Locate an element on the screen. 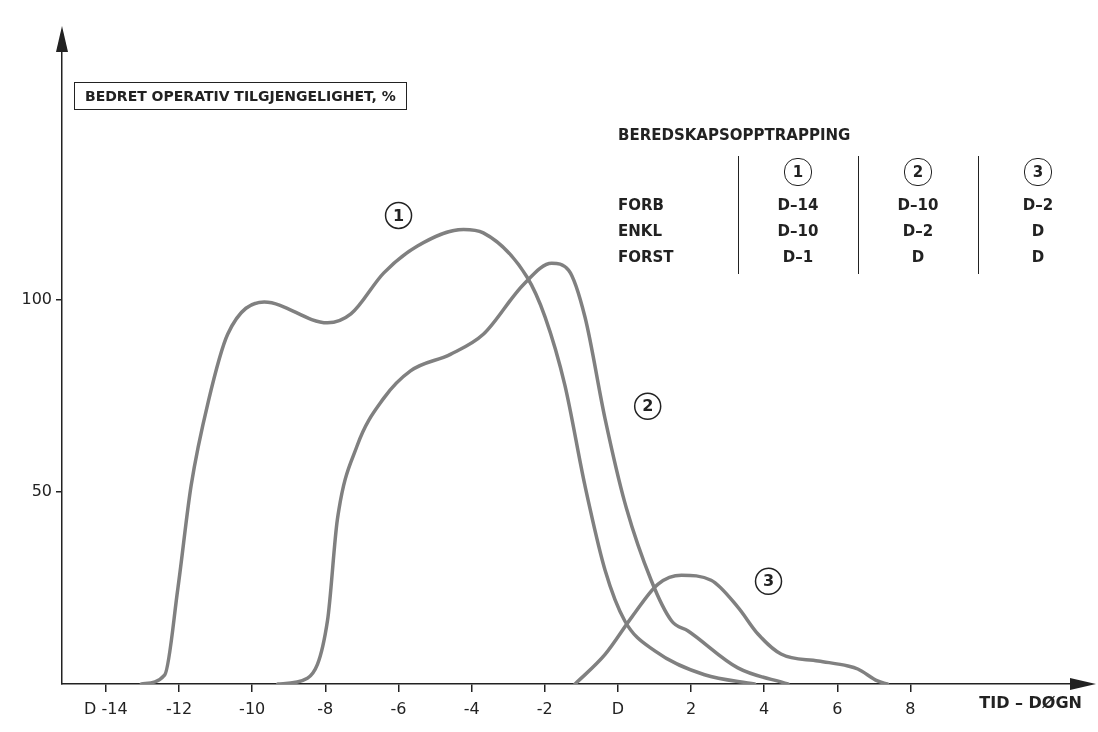 The height and width of the screenshot is (732, 1098). x-axis-title: TID – DØGN is located at coordinates (1030, 703).